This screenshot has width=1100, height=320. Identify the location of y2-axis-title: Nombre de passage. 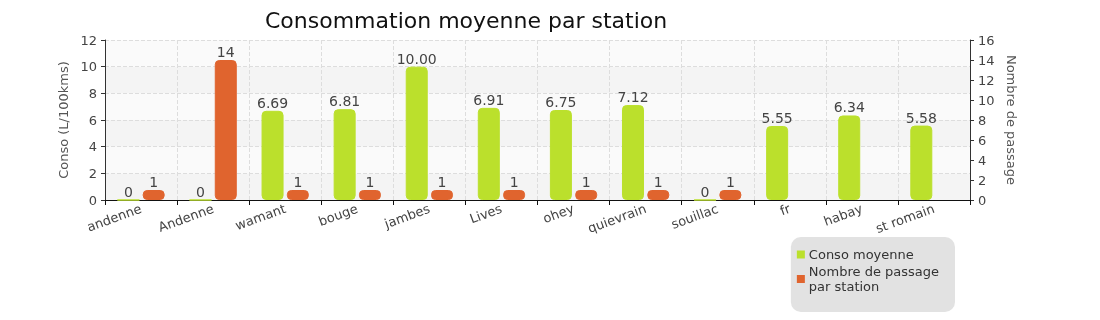
(1012, 120).